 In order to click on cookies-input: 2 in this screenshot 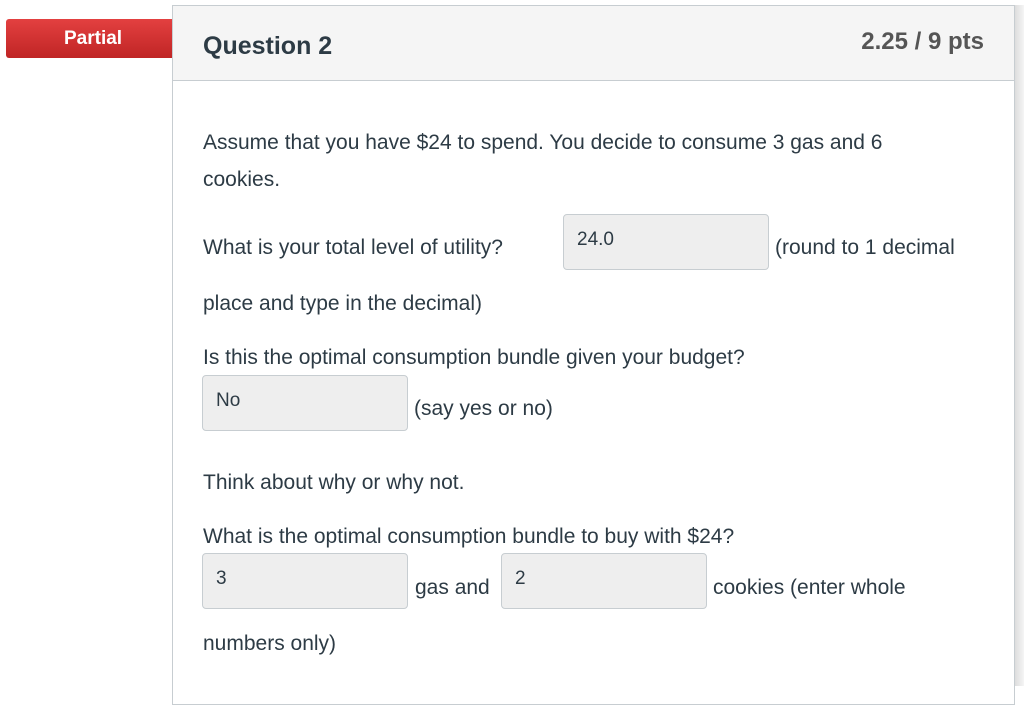, I will do `click(604, 581)`.